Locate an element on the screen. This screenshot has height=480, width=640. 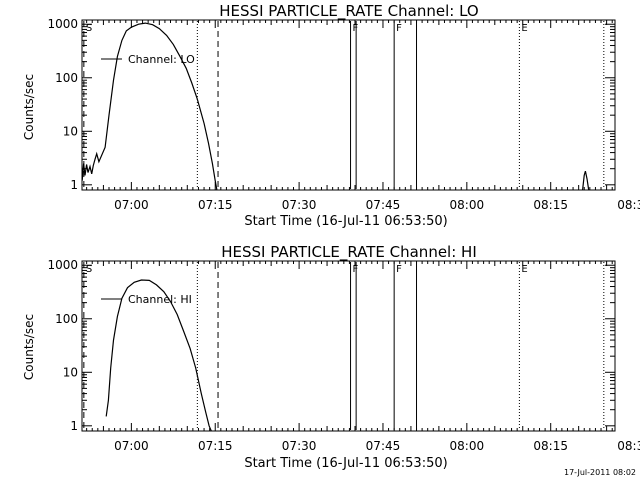
footer-timestamp: 17-Jul-2011 08:02 is located at coordinates (600, 472).